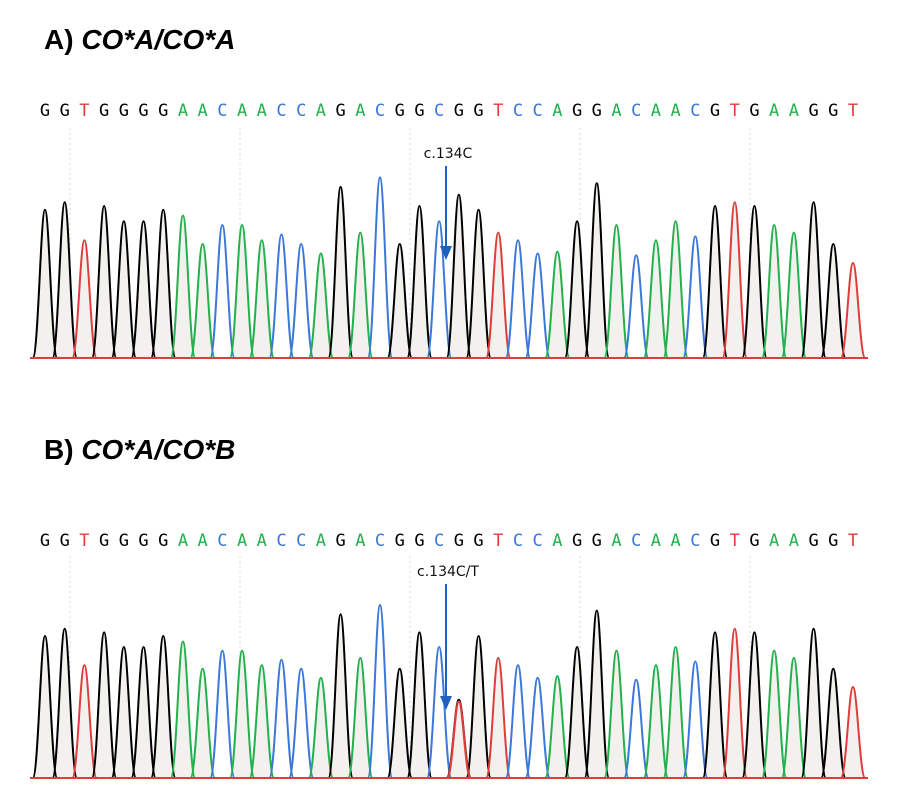 The width and height of the screenshot is (900, 807). I want to click on annotation-label-a: c.134C, so click(448, 154).